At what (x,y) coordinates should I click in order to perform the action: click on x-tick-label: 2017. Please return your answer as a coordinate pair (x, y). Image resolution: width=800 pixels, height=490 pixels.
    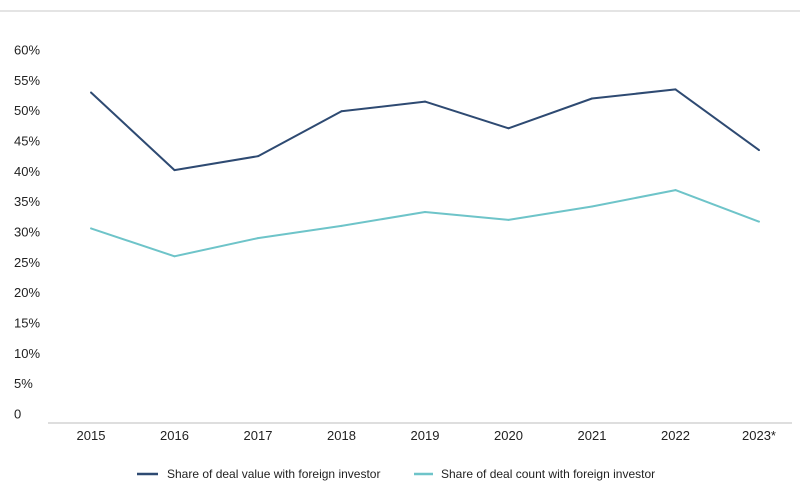
    Looking at the image, I should click on (258, 435).